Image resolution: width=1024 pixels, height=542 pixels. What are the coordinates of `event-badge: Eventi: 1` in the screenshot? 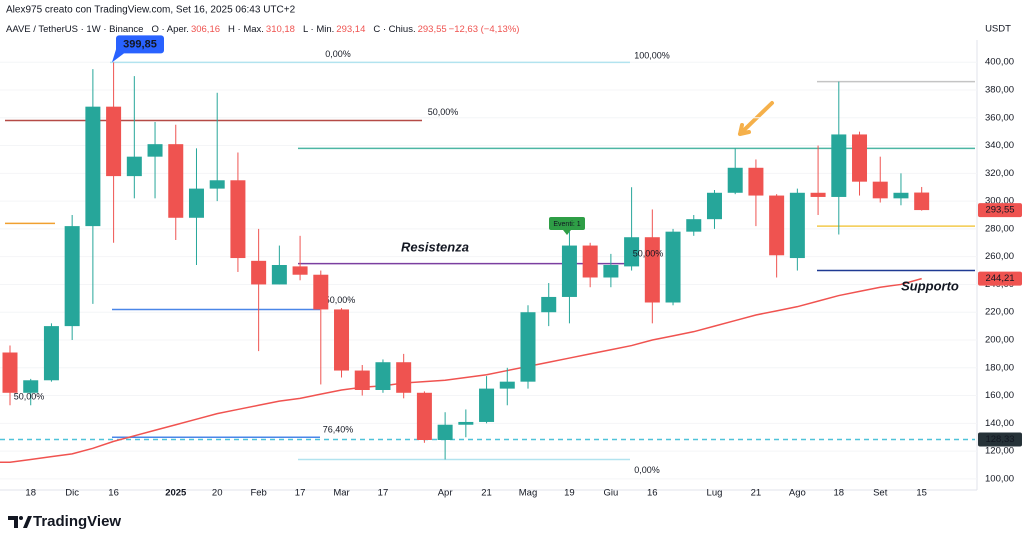 It's located at (567, 226).